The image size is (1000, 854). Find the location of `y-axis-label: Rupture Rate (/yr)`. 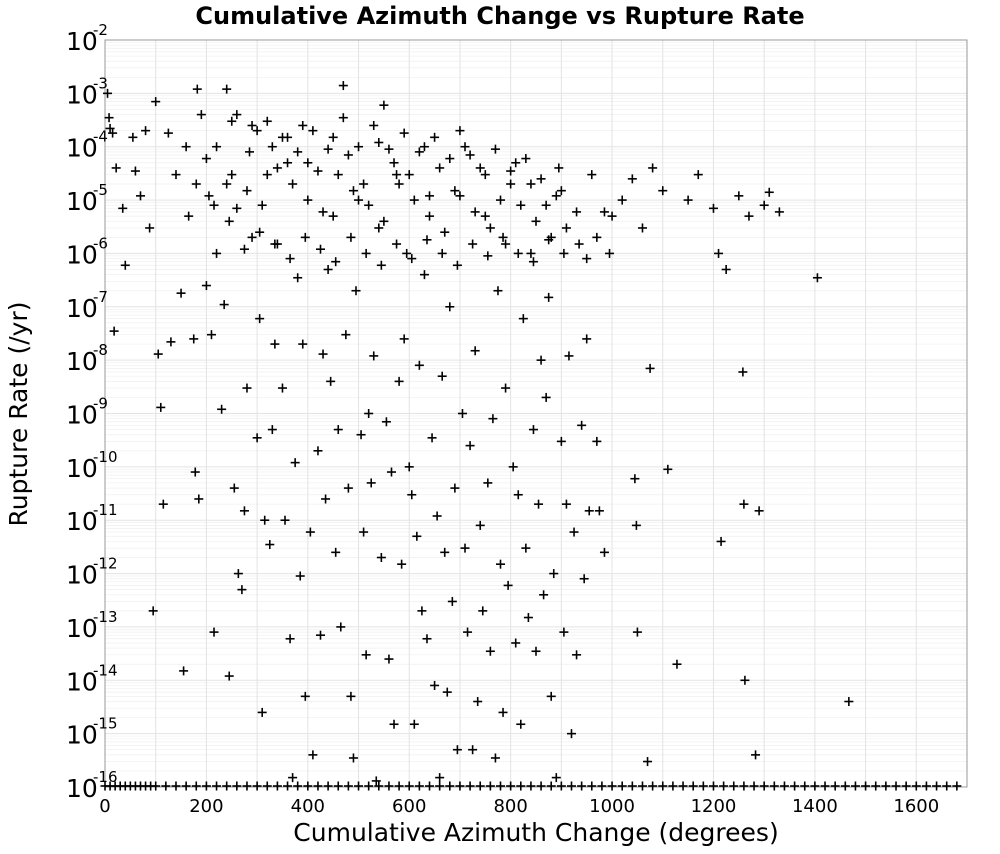

y-axis-label: Rupture Rate (/yr) is located at coordinates (18, 414).